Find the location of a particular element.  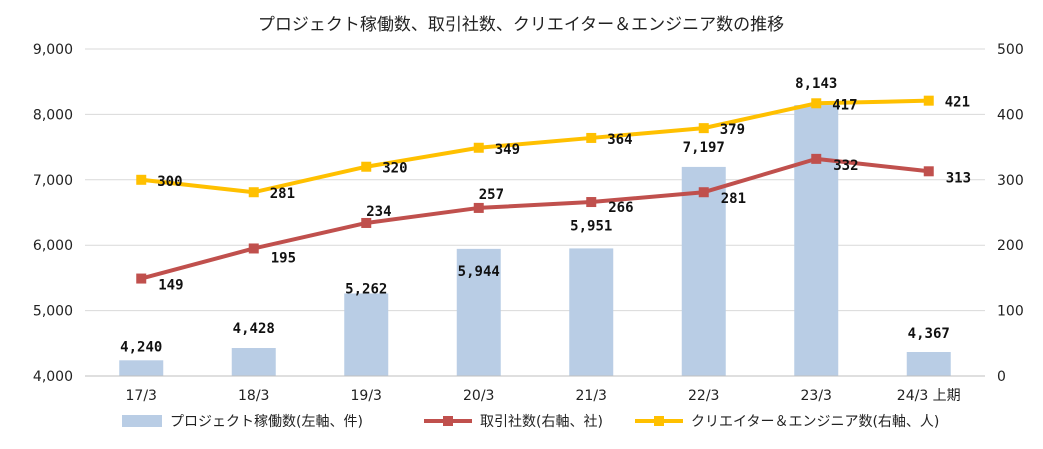

right-axis-tick-label: 0 is located at coordinates (1001, 377).